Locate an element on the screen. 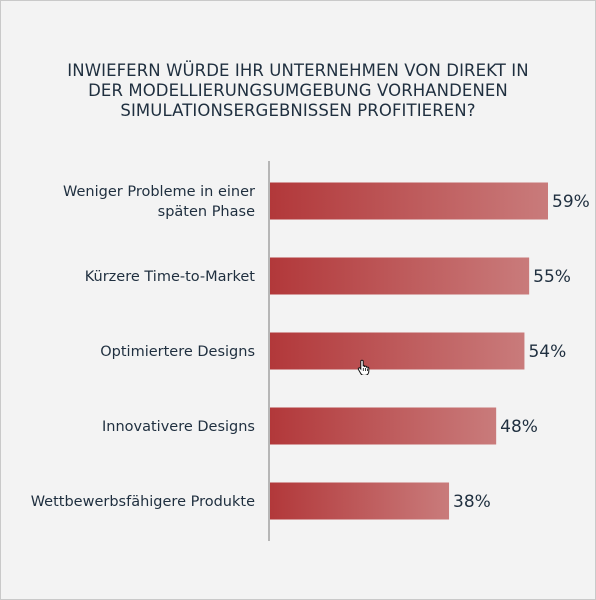 This screenshot has width=596, height=600. category-label: späten Phase is located at coordinates (206, 212).